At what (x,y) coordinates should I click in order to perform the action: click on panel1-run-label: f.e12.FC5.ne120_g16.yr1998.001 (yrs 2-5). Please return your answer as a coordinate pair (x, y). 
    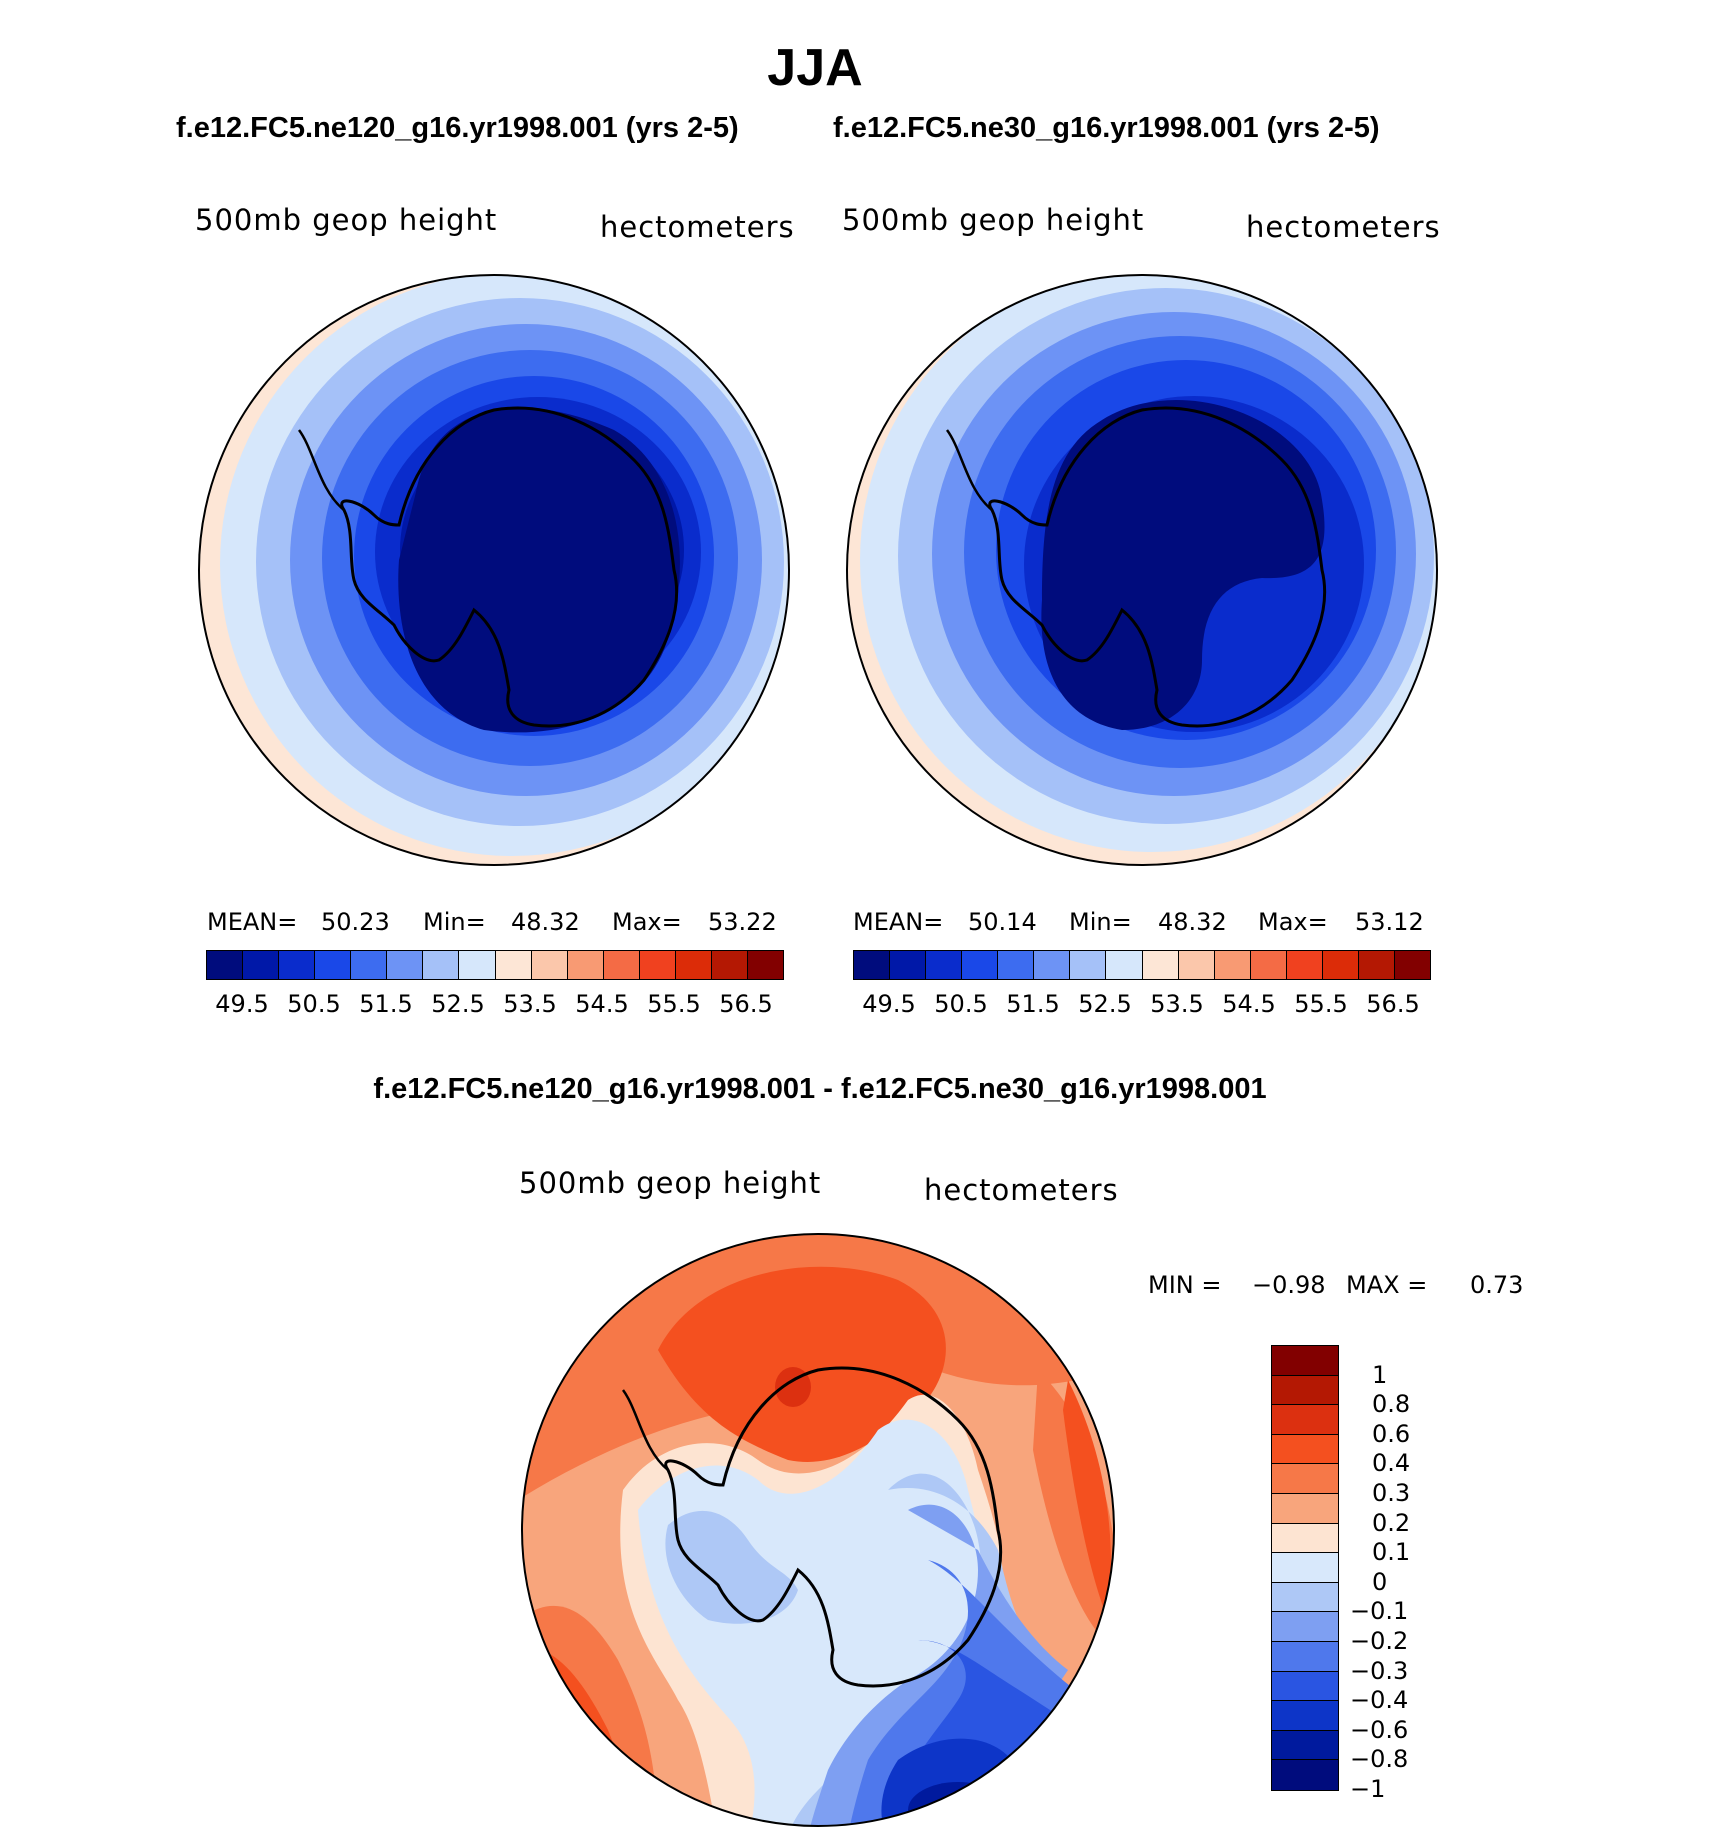
    Looking at the image, I should click on (457, 128).